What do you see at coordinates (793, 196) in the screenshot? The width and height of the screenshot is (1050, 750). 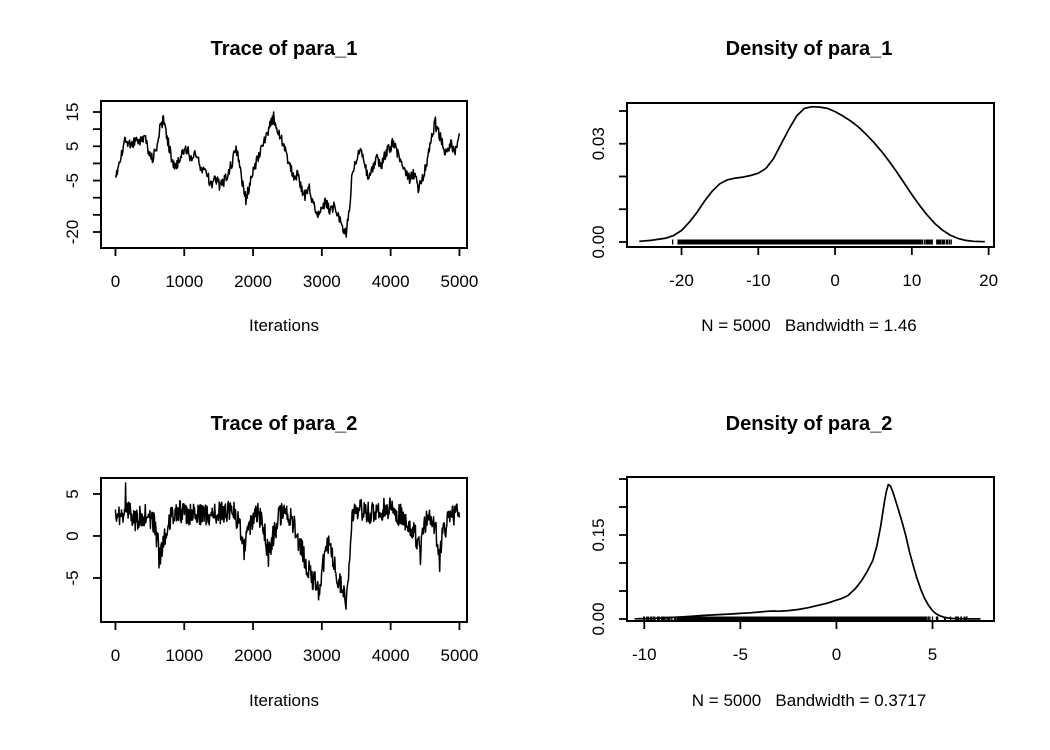 I see `density-para-1-plot: -20 -10 0 10 20 0.00 0.03` at bounding box center [793, 196].